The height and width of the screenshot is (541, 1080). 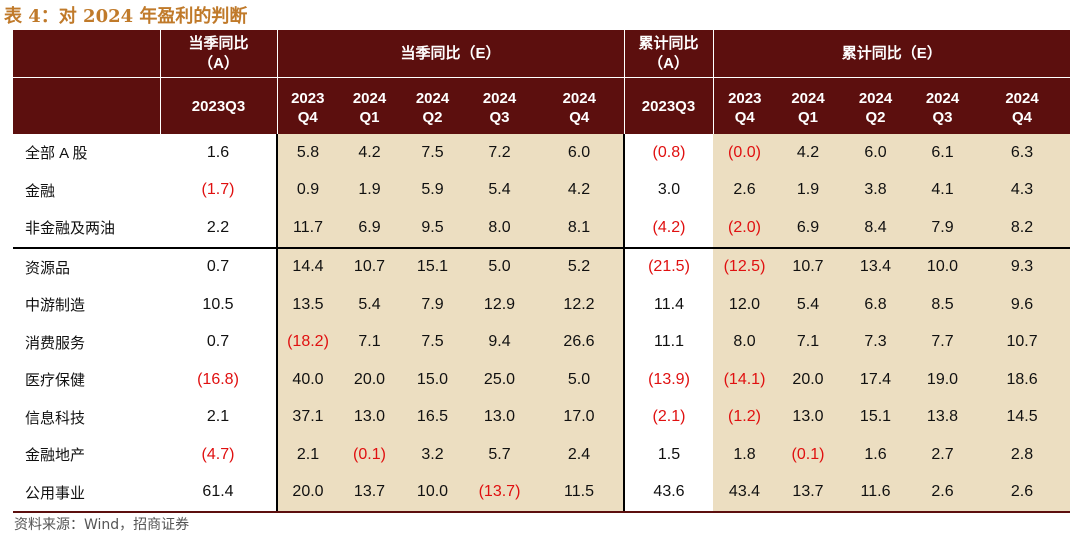 I want to click on row-label: 消费服务, so click(x=55, y=343).